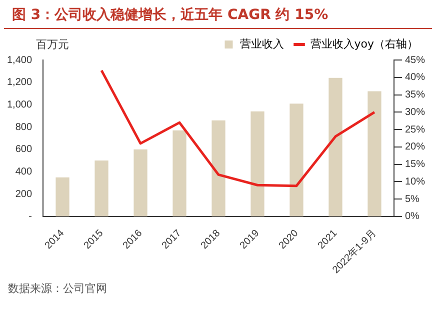 Image resolution: width=436 pixels, height=329 pixels. What do you see at coordinates (412, 216) in the screenshot?
I see `y2-tick-label: 0%` at bounding box center [412, 216].